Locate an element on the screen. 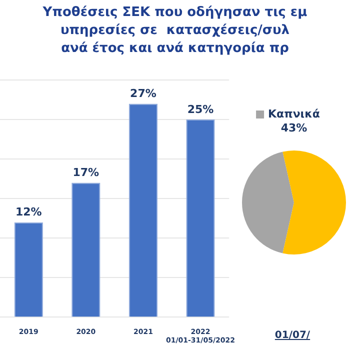  data-label: 17% is located at coordinates (86, 173).